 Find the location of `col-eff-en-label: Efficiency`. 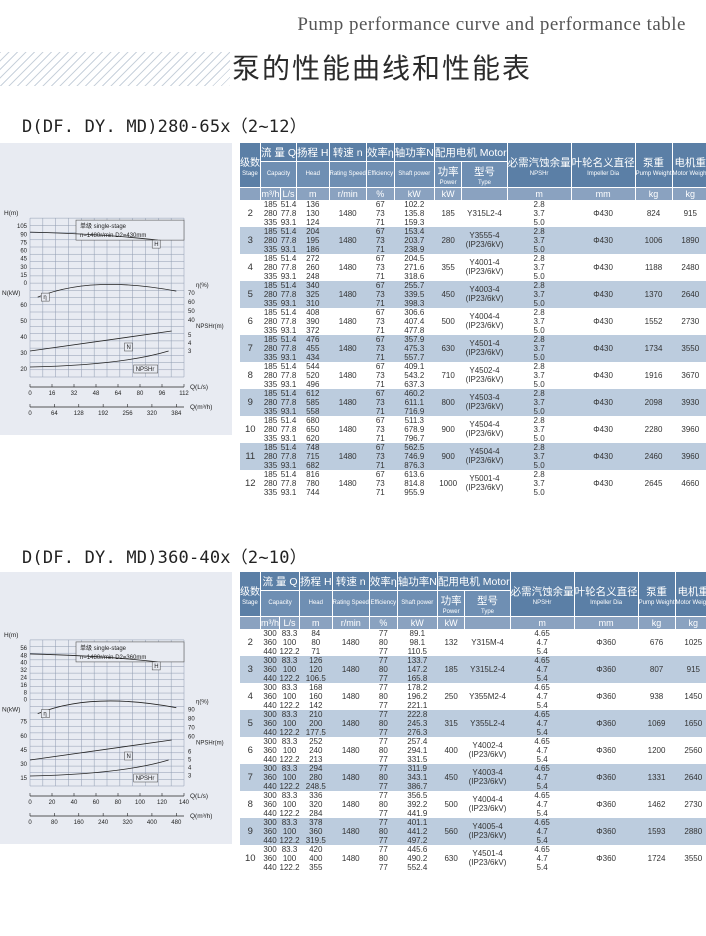

col-eff-en-label: Efficiency is located at coordinates (380, 174).